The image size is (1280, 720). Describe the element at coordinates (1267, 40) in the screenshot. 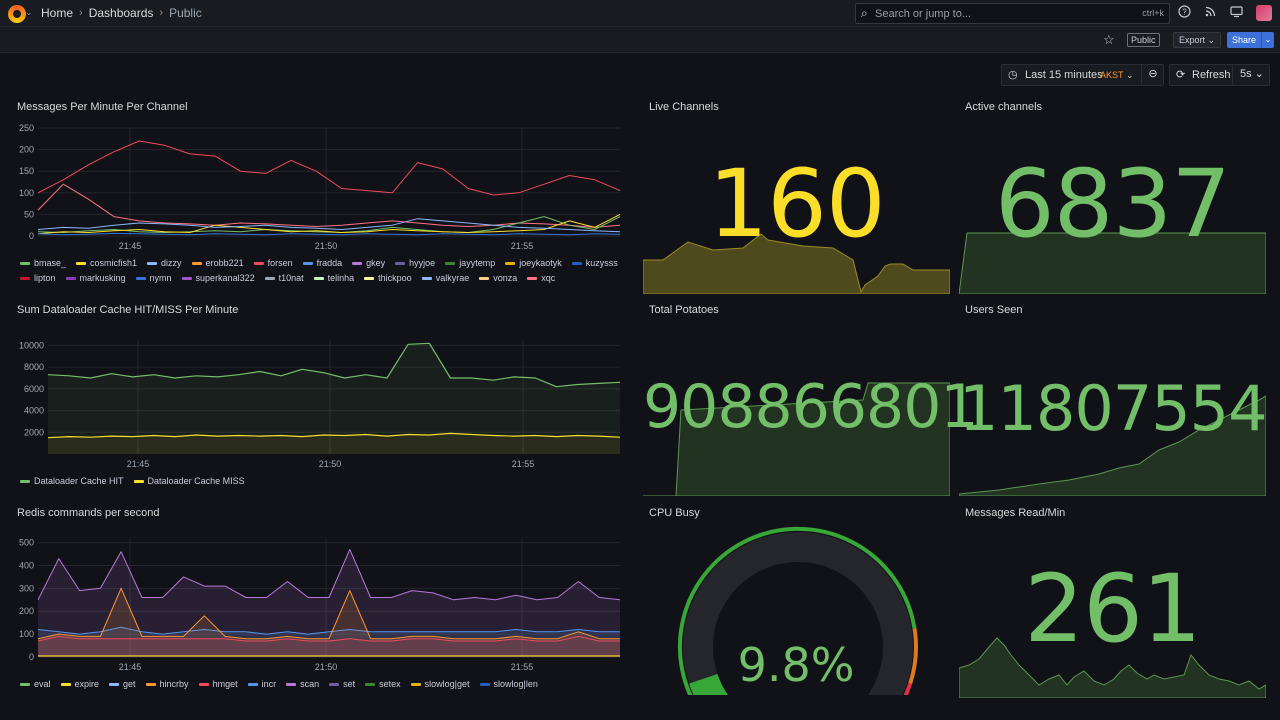

I see `share-dropdown-icon: ⌄` at that location.